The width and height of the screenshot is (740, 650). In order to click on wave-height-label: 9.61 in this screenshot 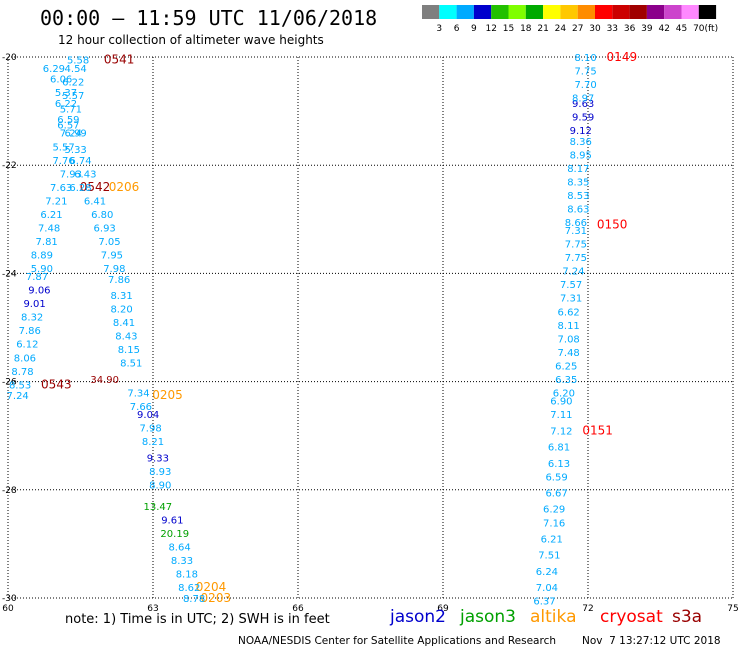, I will do `click(172, 521)`.